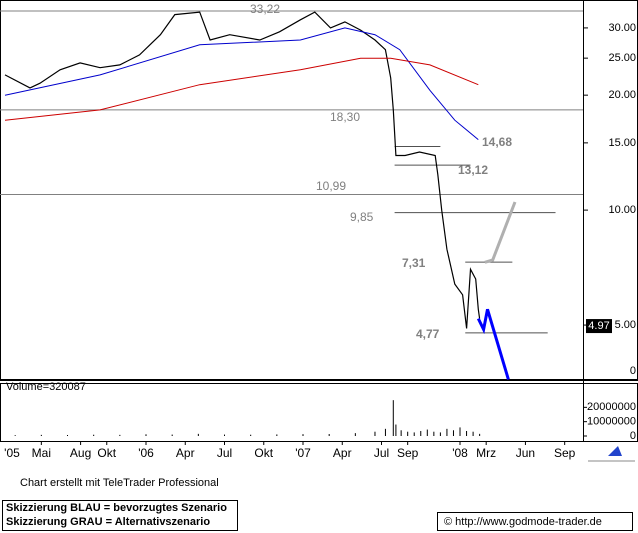 The height and width of the screenshot is (533, 638). I want to click on volume-frame, so click(319, 412).